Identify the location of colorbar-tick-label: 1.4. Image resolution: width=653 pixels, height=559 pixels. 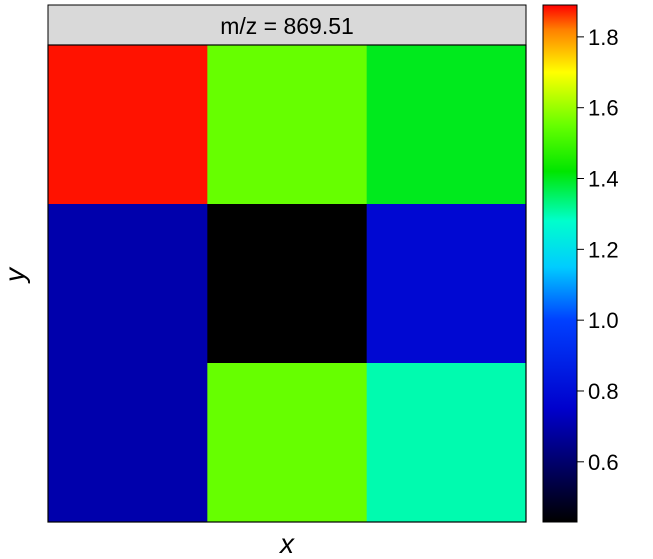
(603, 179).